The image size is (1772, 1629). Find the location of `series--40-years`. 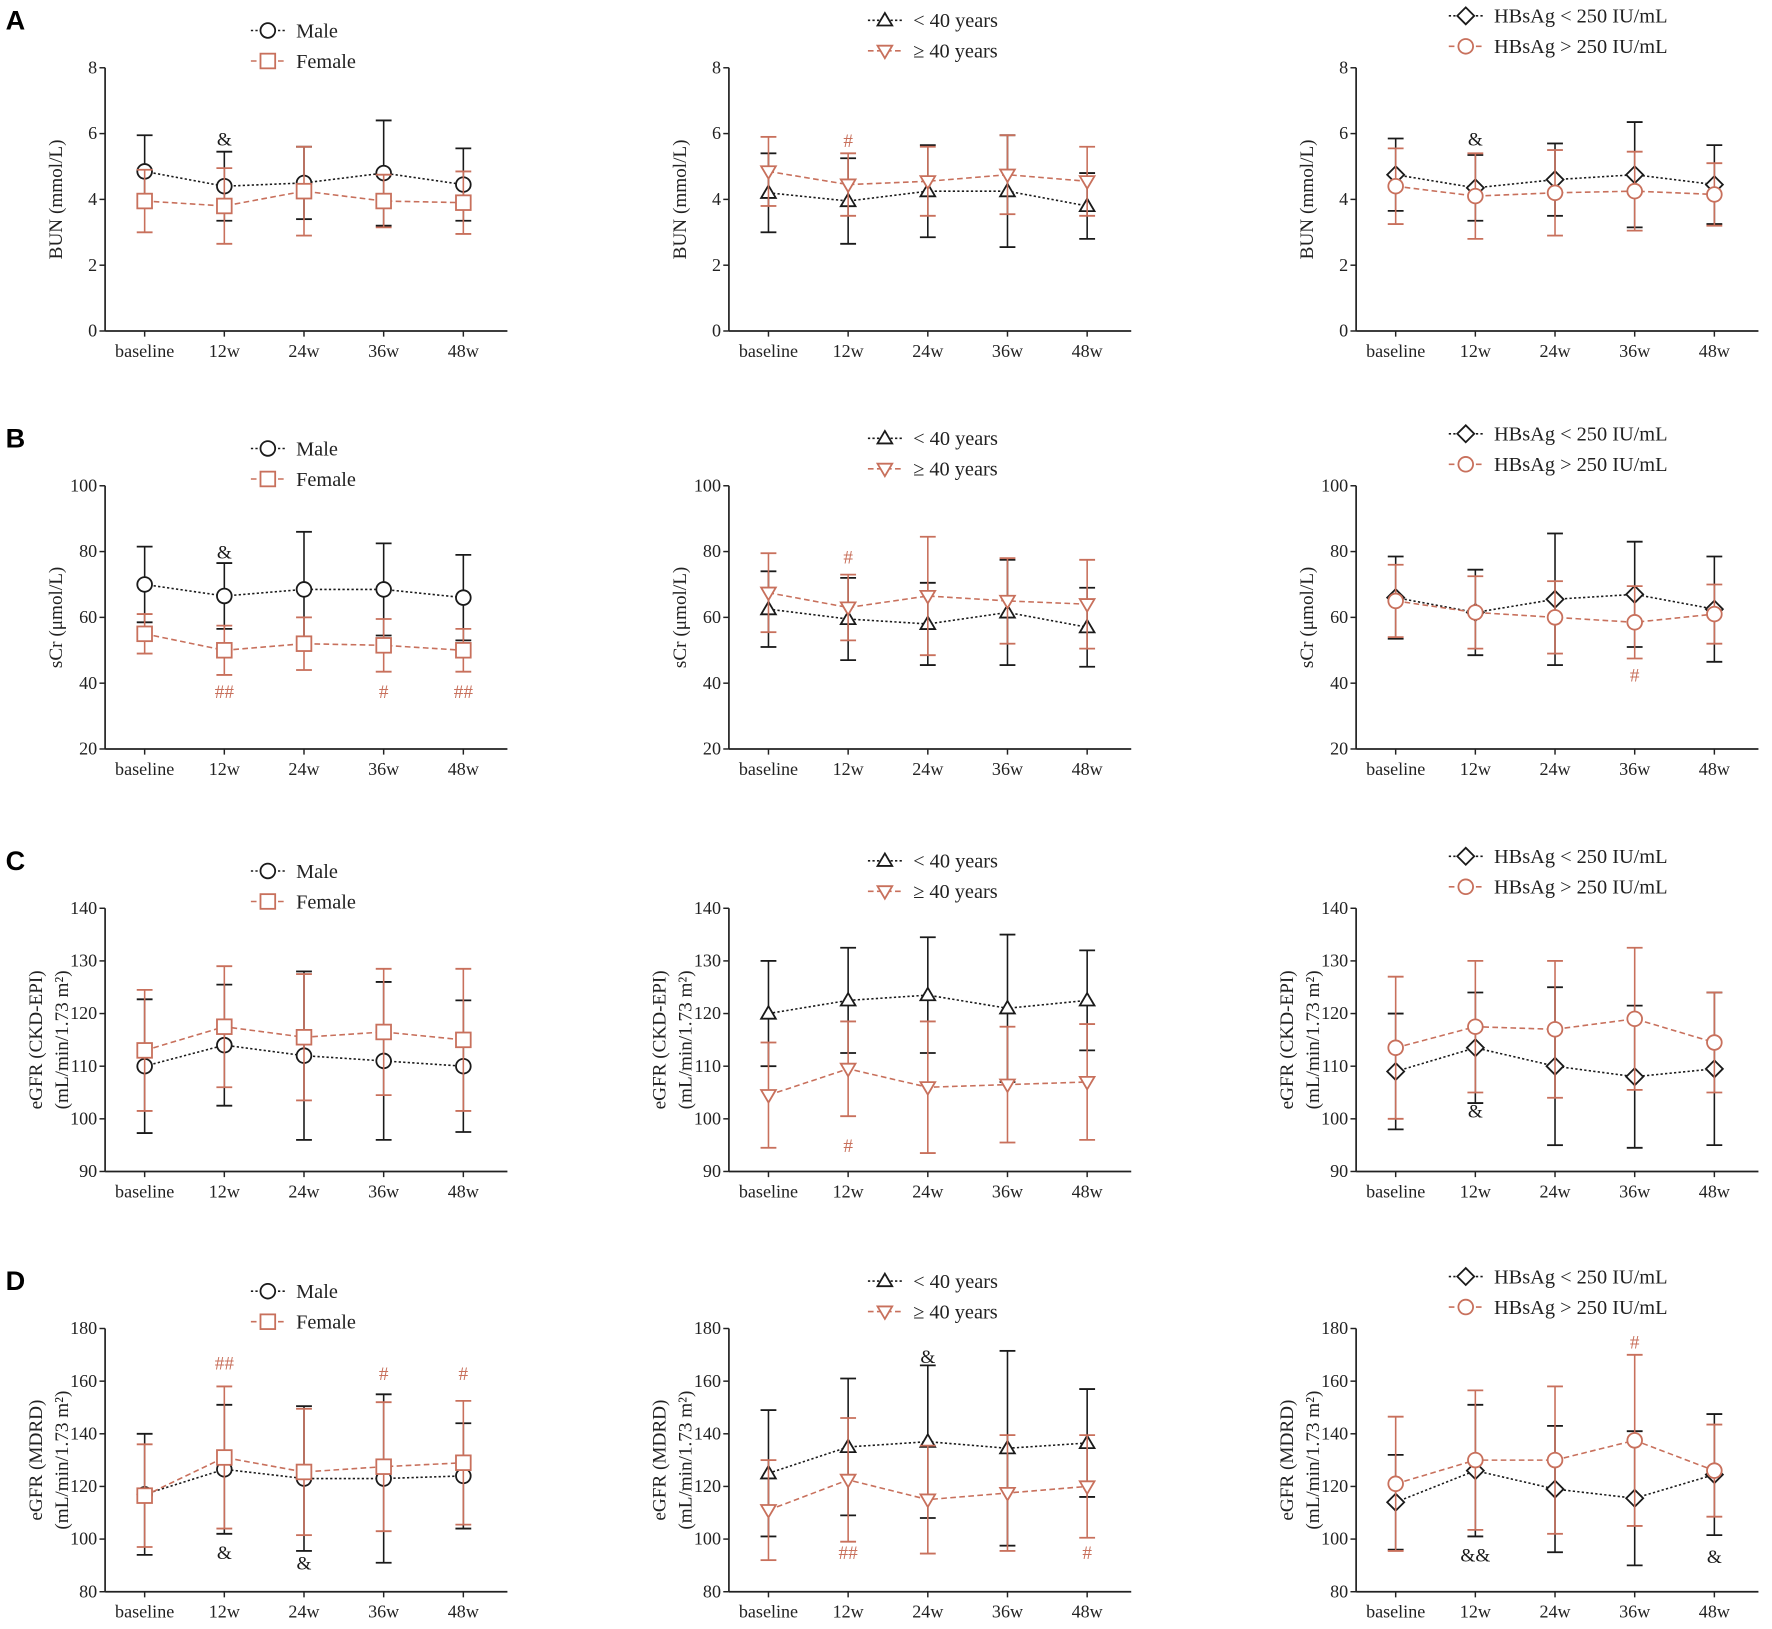

series--40-years is located at coordinates (928, 1489).